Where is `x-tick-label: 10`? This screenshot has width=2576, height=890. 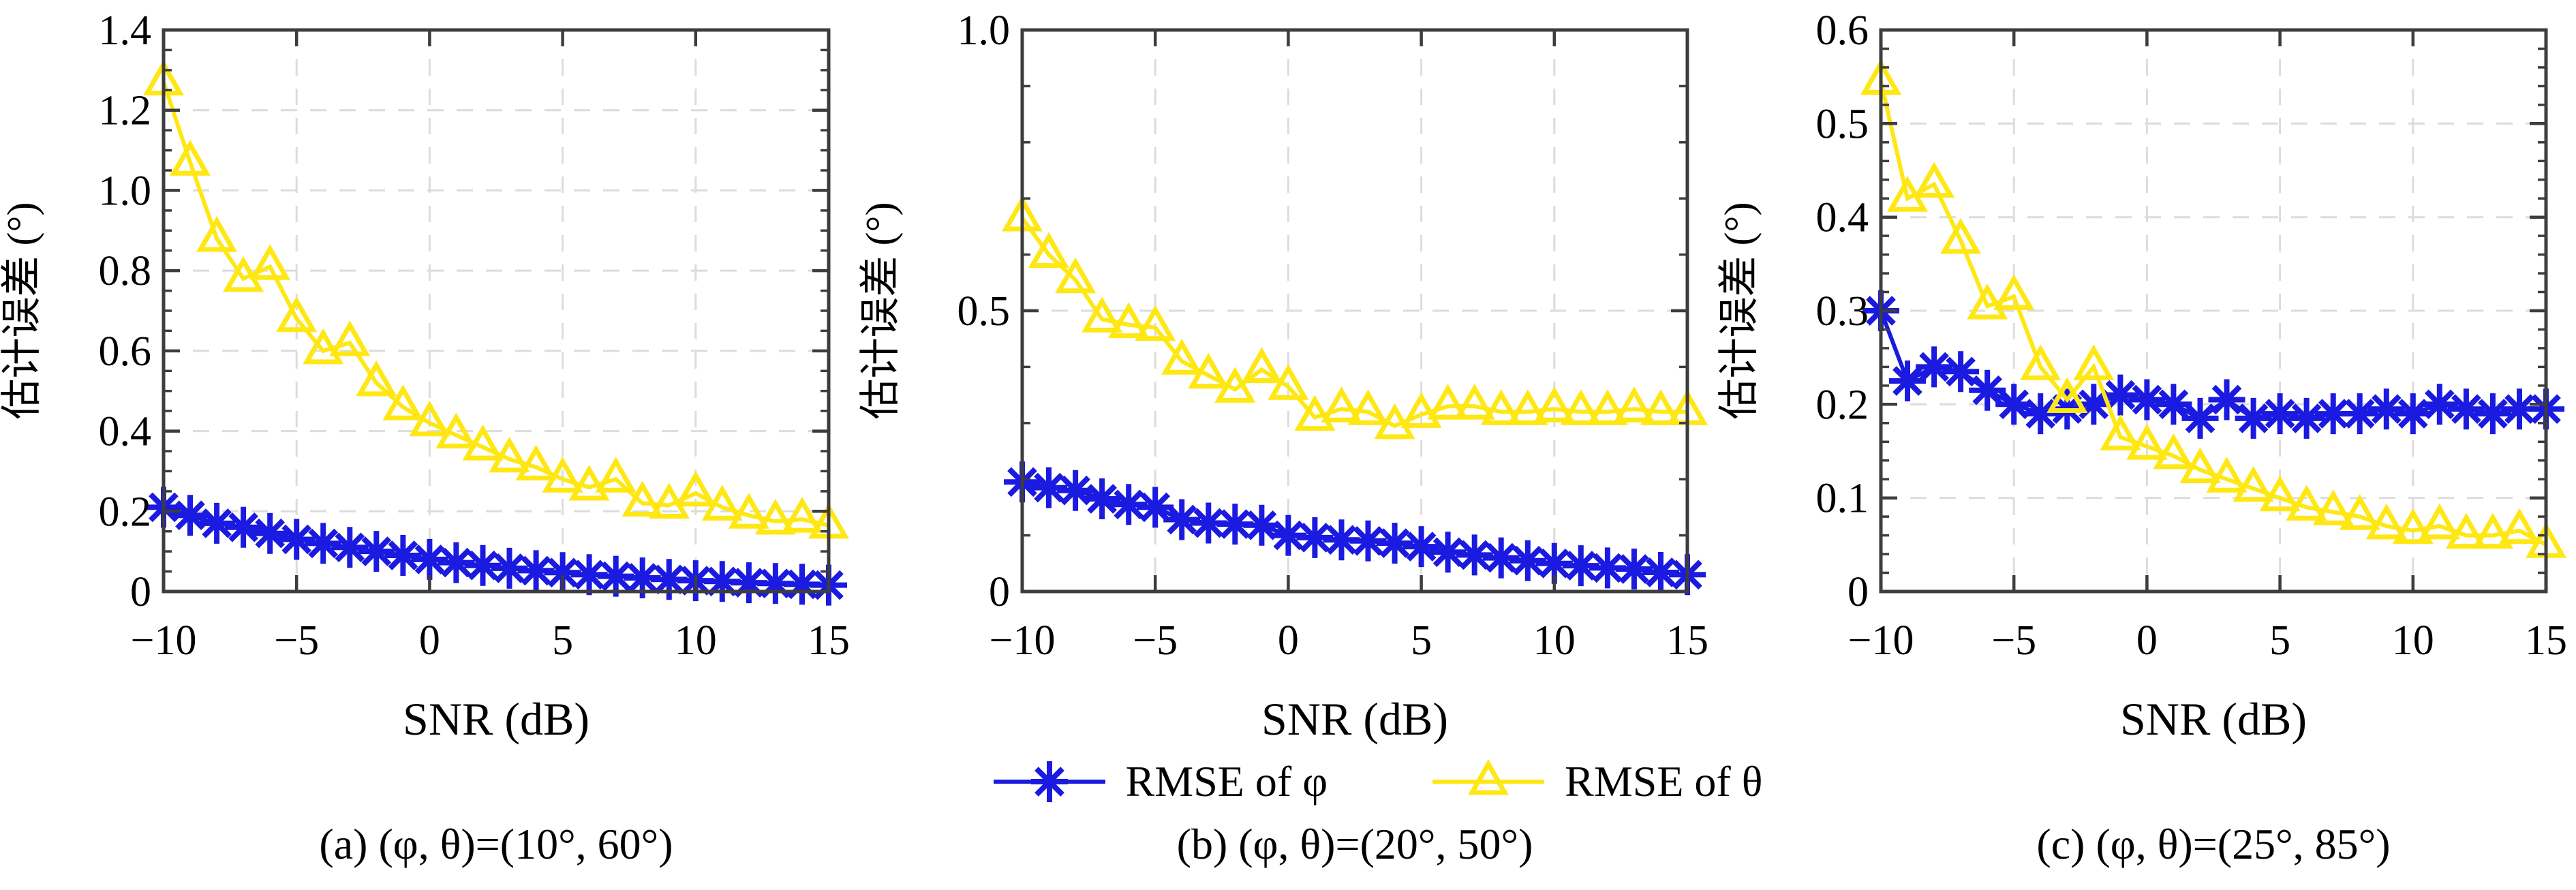 x-tick-label: 10 is located at coordinates (2413, 640).